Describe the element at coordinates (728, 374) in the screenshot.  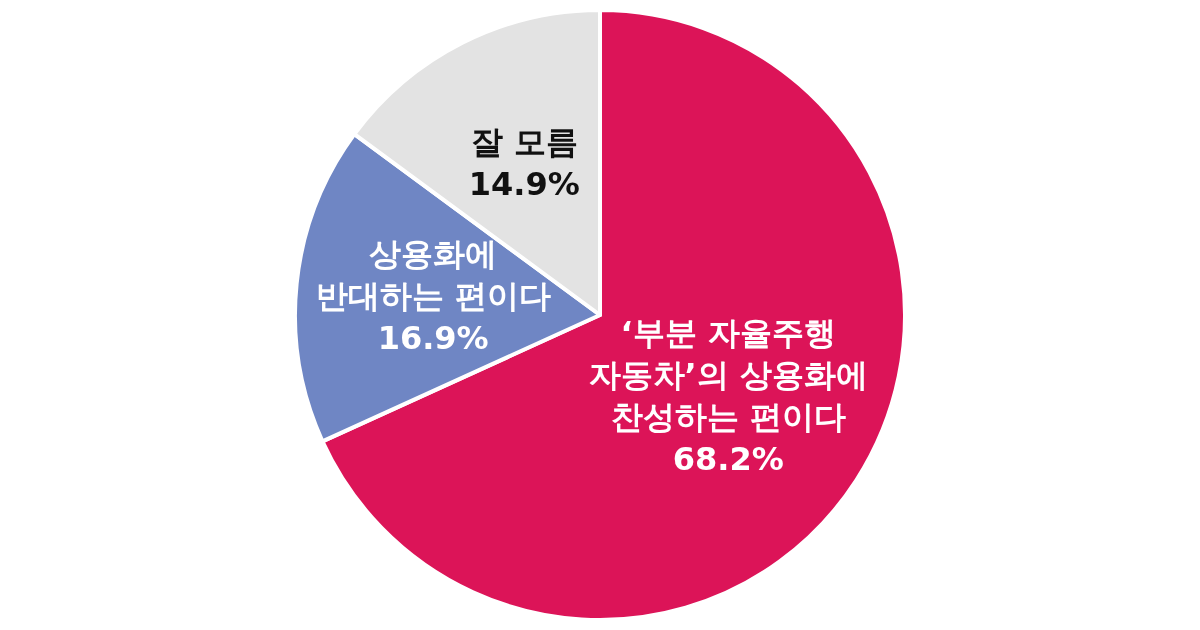
I see `slice-label: ‘부분 자율주행 자동차’의 상용화에 찬성하는 편이다` at that location.